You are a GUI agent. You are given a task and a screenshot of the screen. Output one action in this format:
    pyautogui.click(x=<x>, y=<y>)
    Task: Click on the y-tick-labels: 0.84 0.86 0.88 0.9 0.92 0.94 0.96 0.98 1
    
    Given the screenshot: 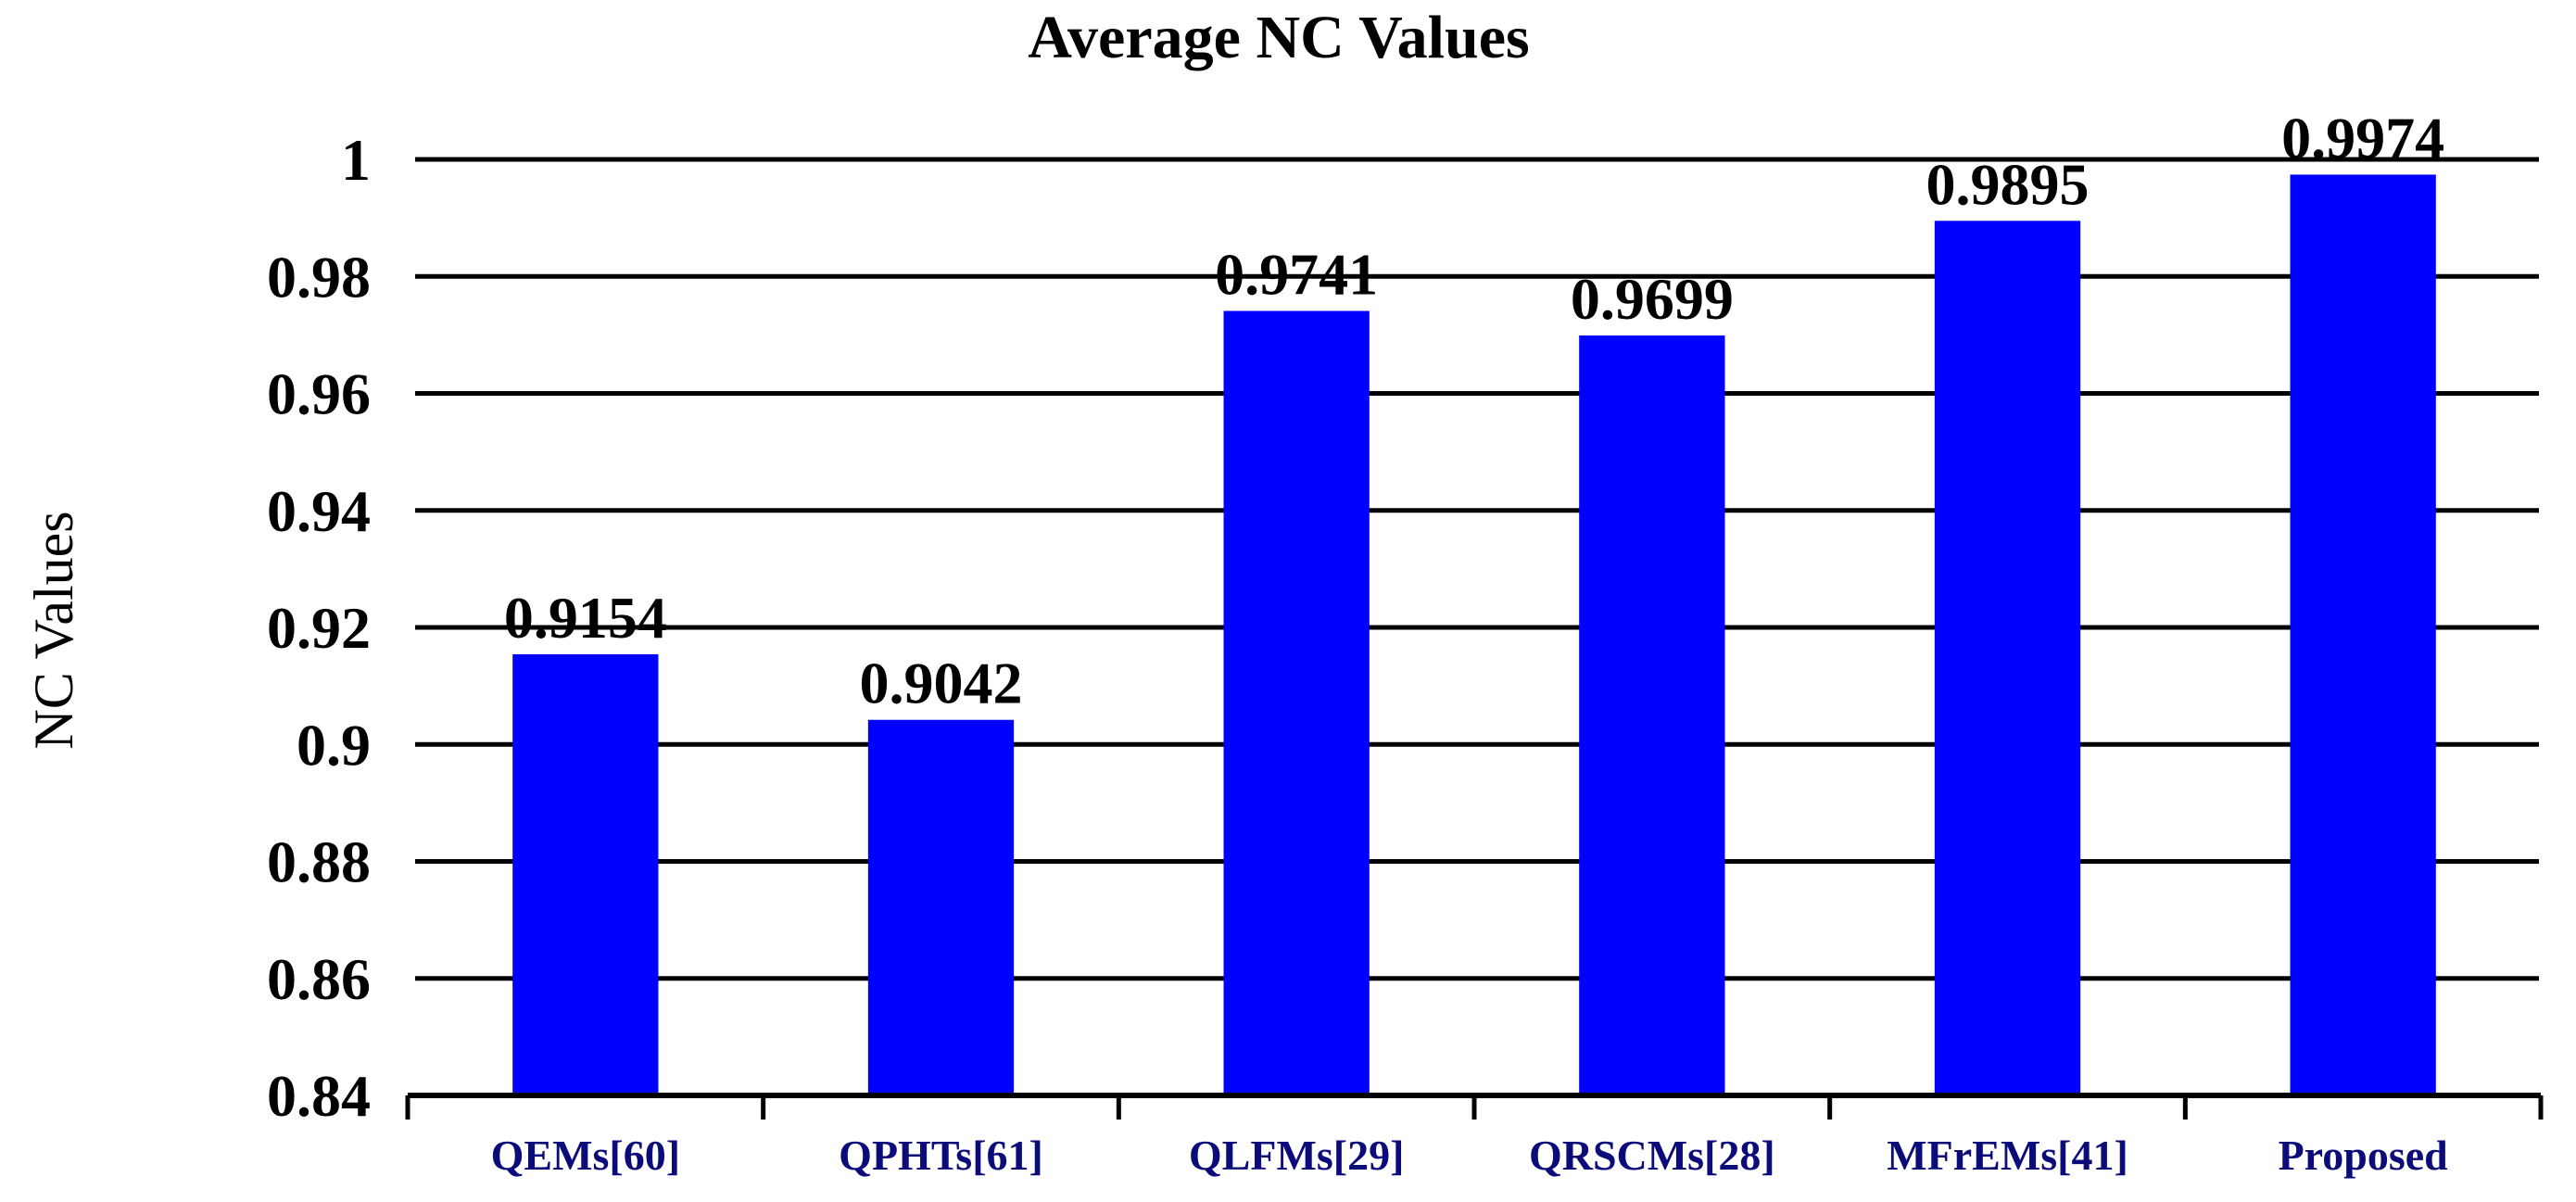 What is the action you would take?
    pyautogui.click(x=319, y=628)
    